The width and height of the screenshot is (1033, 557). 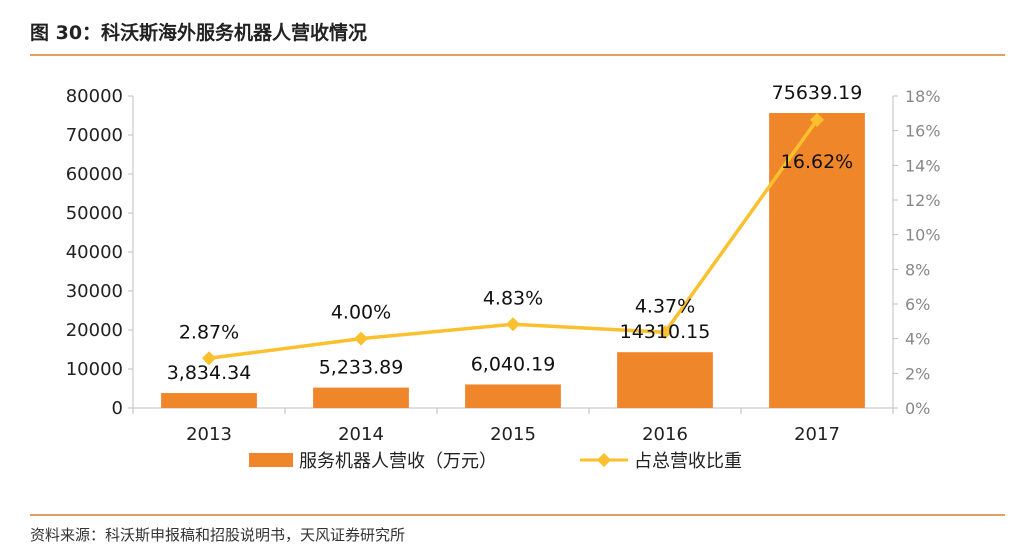 I want to click on y-left-tick-label: 40000, so click(x=94, y=252).